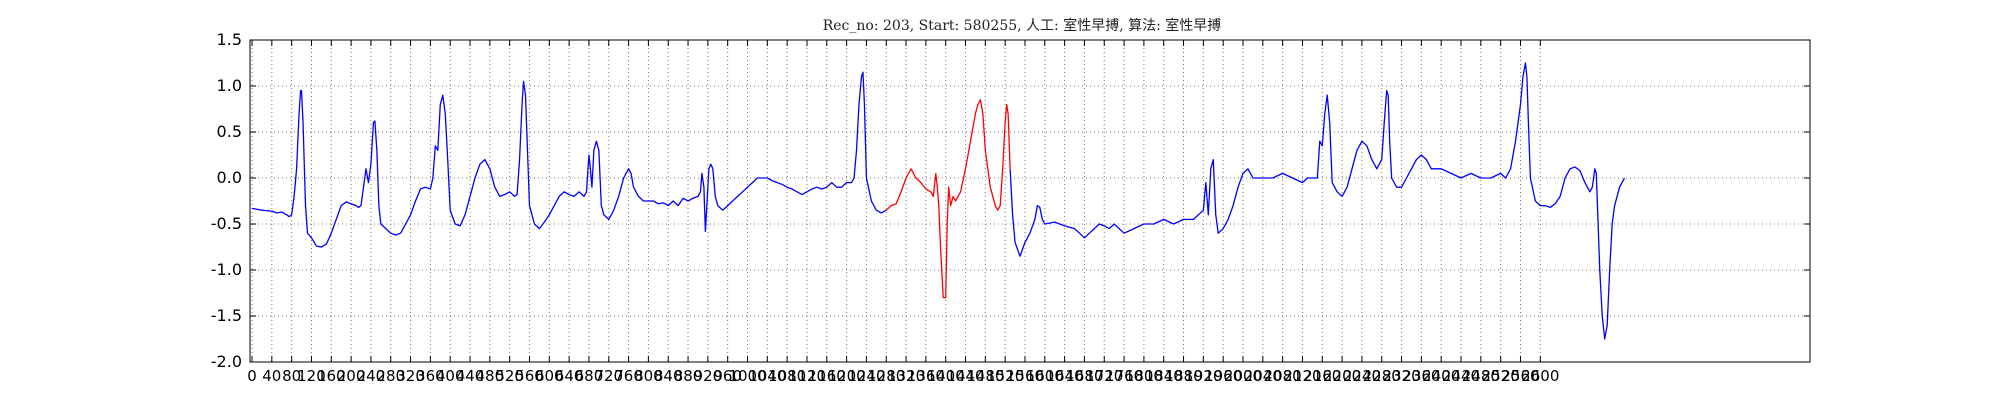  Describe the element at coordinates (608, 376) in the screenshot. I see `x-tick-label: 720` at that location.